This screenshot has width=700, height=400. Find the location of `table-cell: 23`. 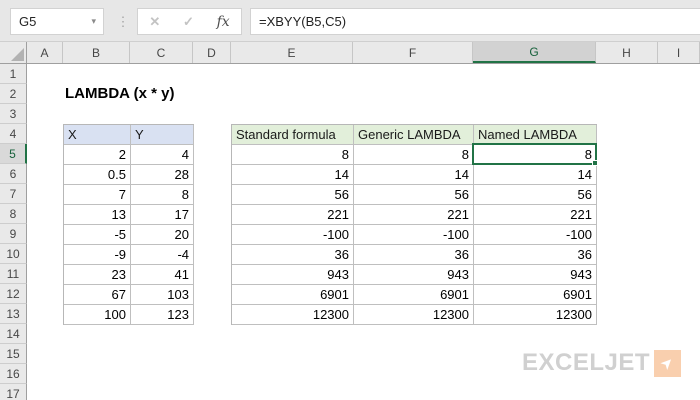

table-cell: 23 is located at coordinates (97, 275).